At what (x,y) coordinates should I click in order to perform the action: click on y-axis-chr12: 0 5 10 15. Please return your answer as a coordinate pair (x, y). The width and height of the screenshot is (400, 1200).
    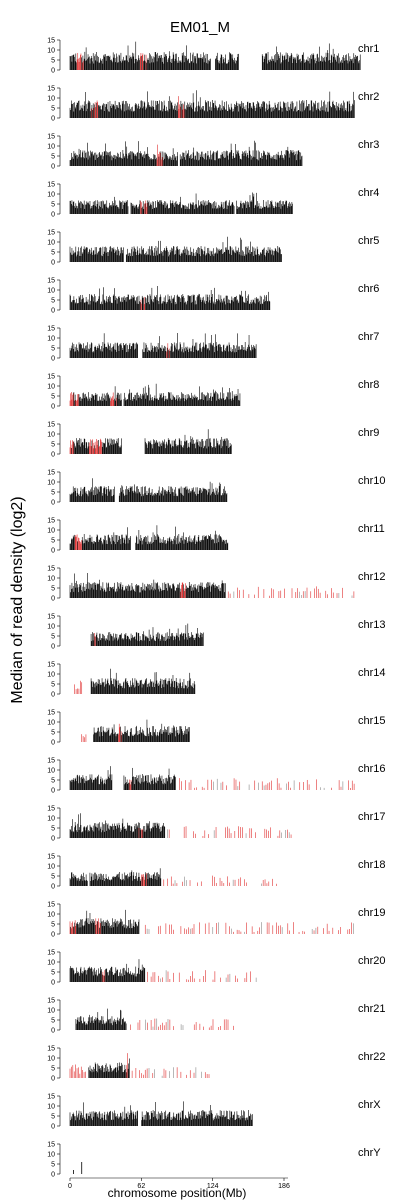
    Looking at the image, I should click on (54, 584).